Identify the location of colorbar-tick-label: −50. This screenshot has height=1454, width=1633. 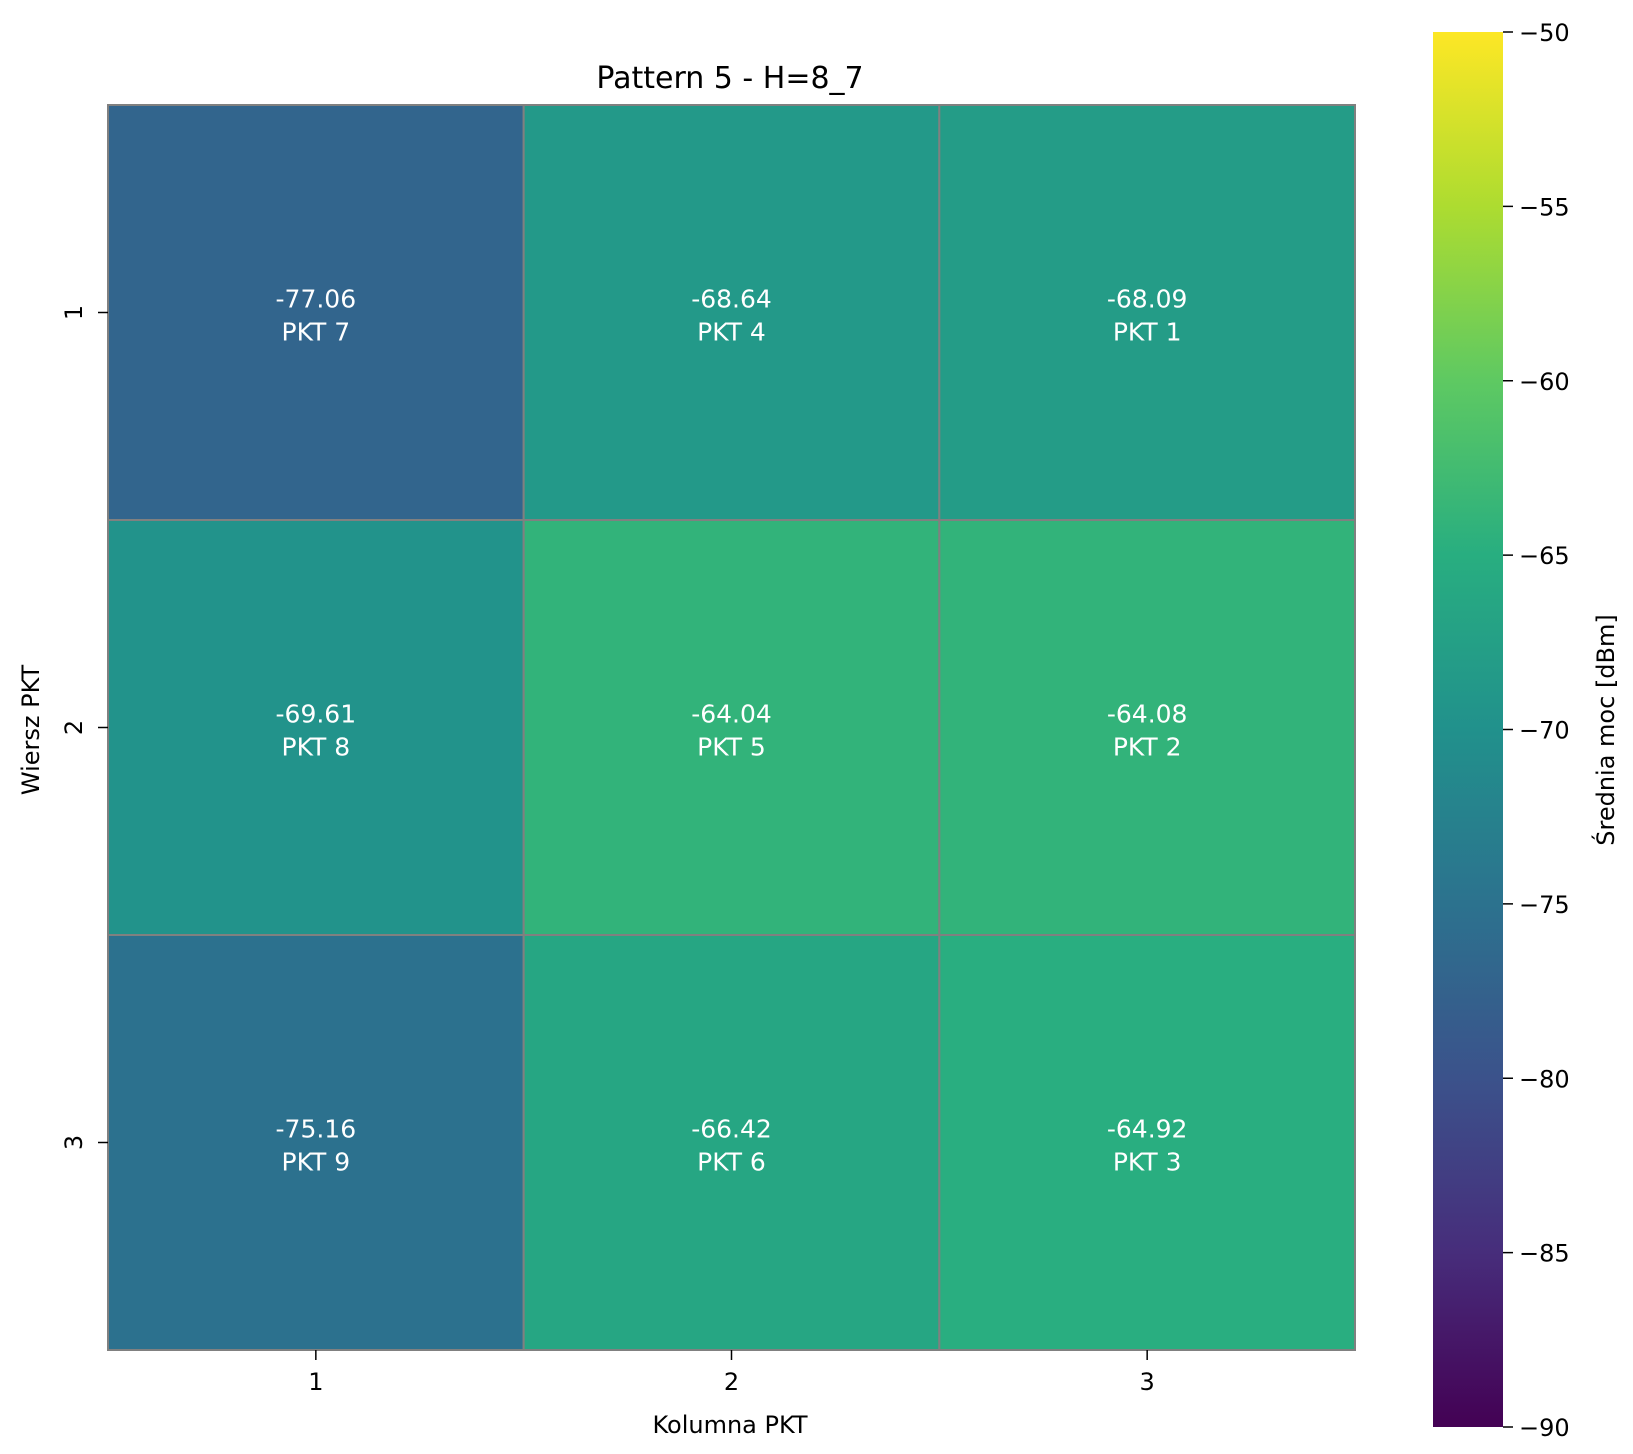
(1544, 33).